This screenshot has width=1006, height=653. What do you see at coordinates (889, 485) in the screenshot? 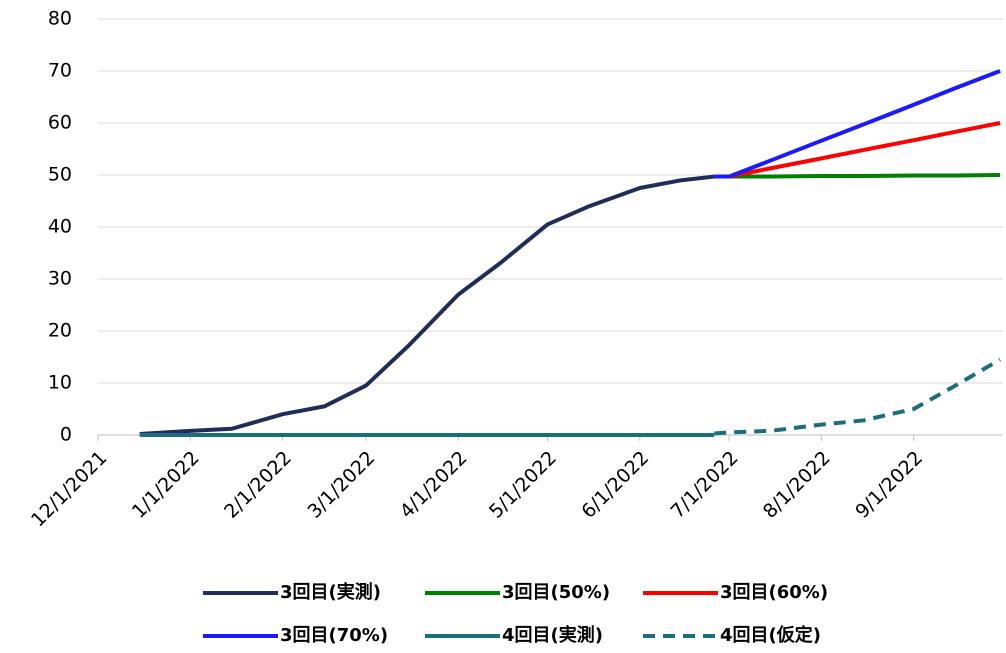
I see `x-tick-label: 9/1/2022` at bounding box center [889, 485].